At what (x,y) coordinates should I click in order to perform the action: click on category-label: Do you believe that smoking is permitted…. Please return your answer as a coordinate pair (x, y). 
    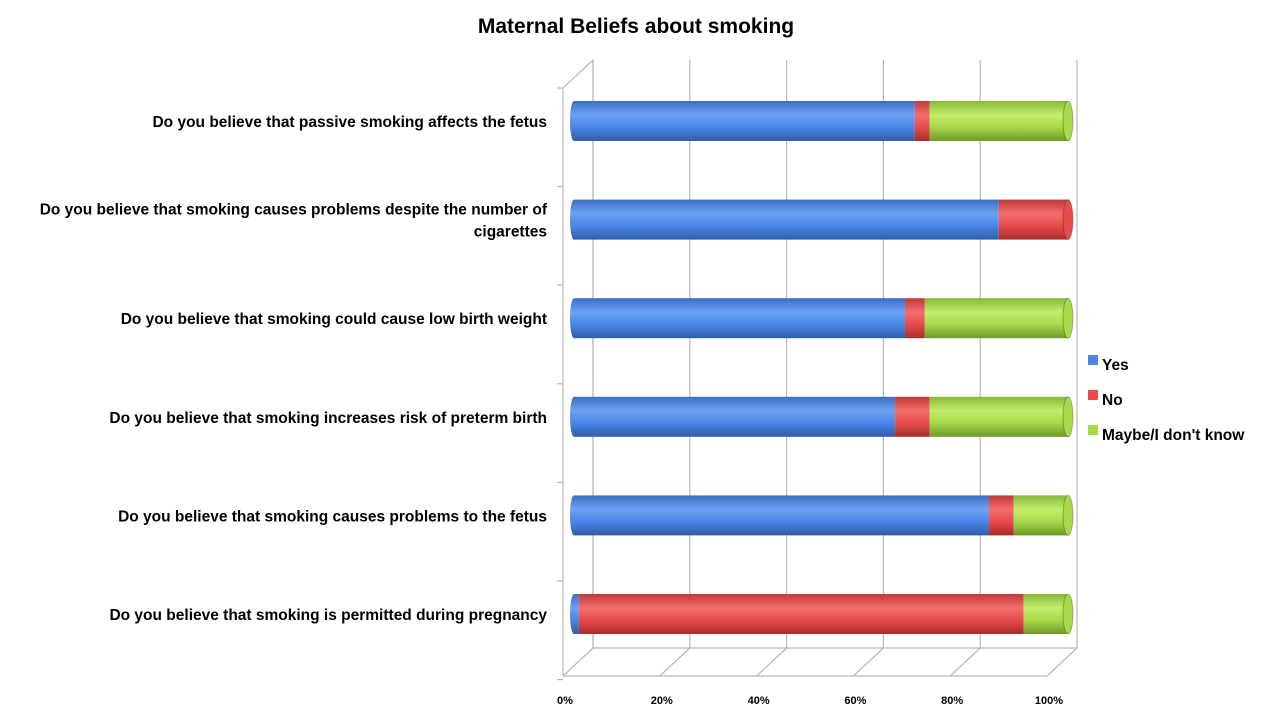
    Looking at the image, I should click on (328, 615).